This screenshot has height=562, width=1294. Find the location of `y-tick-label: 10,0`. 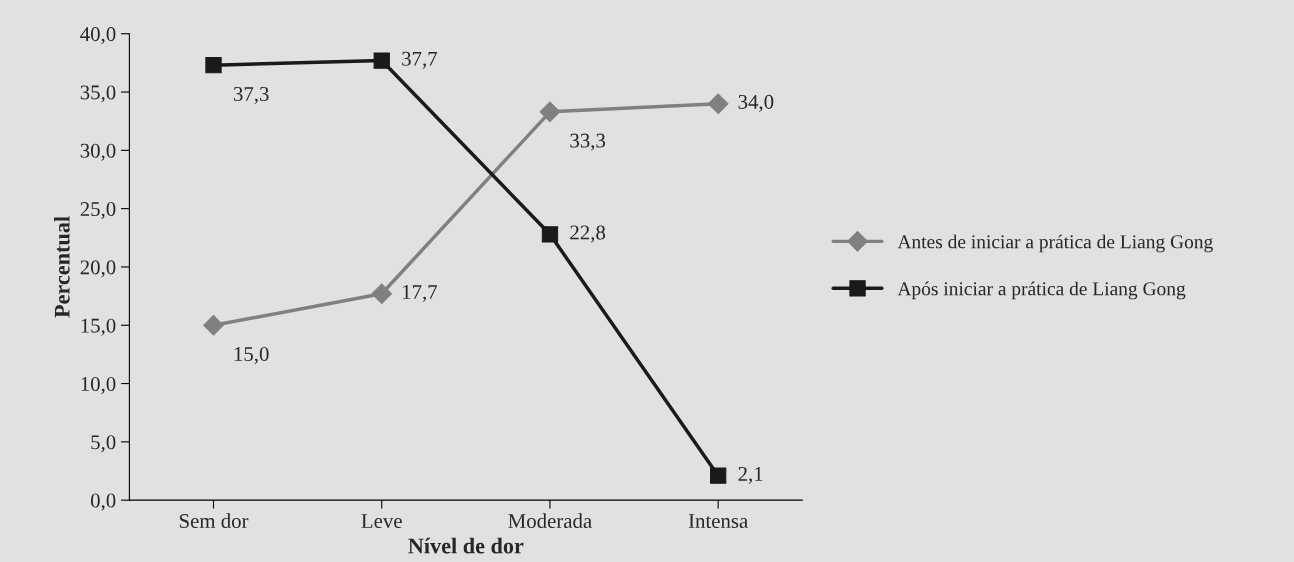

y-tick-label: 10,0 is located at coordinates (98, 385).